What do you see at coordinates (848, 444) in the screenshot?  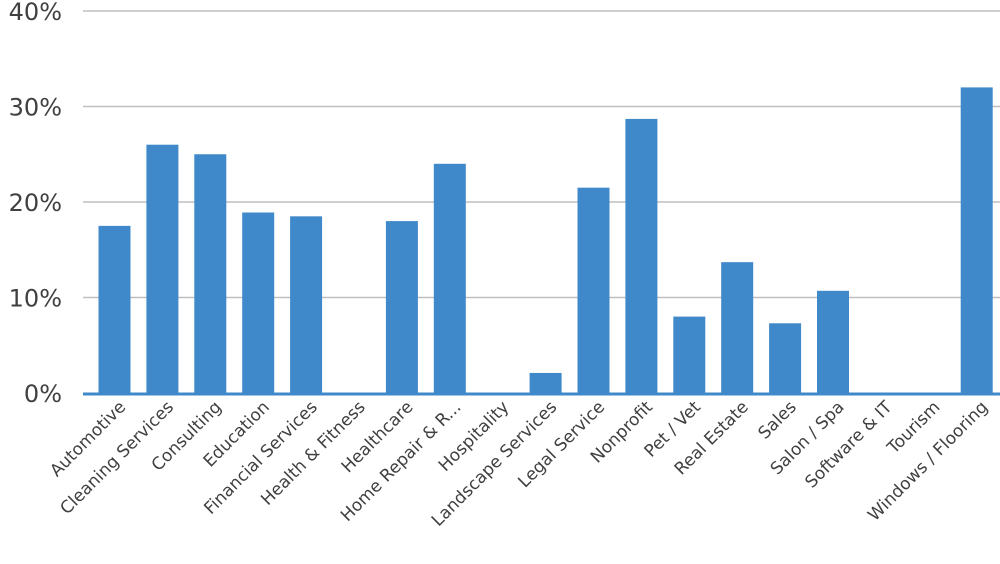 I see `x-tick-label: Software & IT` at bounding box center [848, 444].